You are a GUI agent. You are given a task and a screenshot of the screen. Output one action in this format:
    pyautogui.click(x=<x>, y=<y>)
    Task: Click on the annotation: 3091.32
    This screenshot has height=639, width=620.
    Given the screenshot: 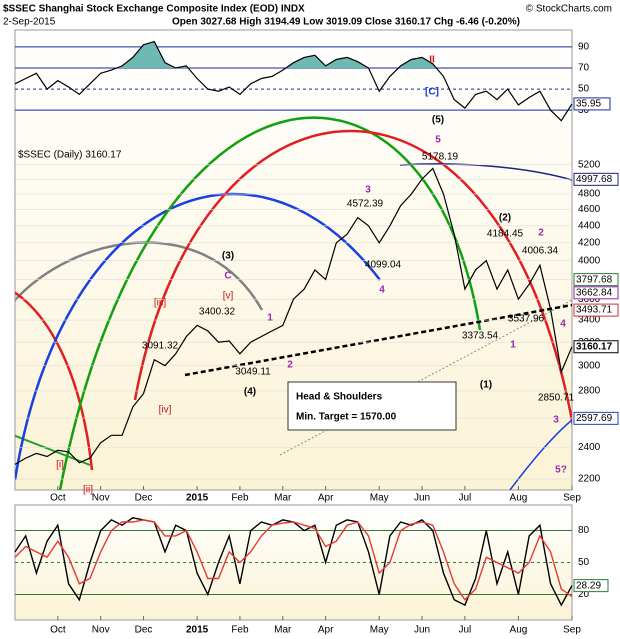 What is the action you would take?
    pyautogui.click(x=160, y=346)
    